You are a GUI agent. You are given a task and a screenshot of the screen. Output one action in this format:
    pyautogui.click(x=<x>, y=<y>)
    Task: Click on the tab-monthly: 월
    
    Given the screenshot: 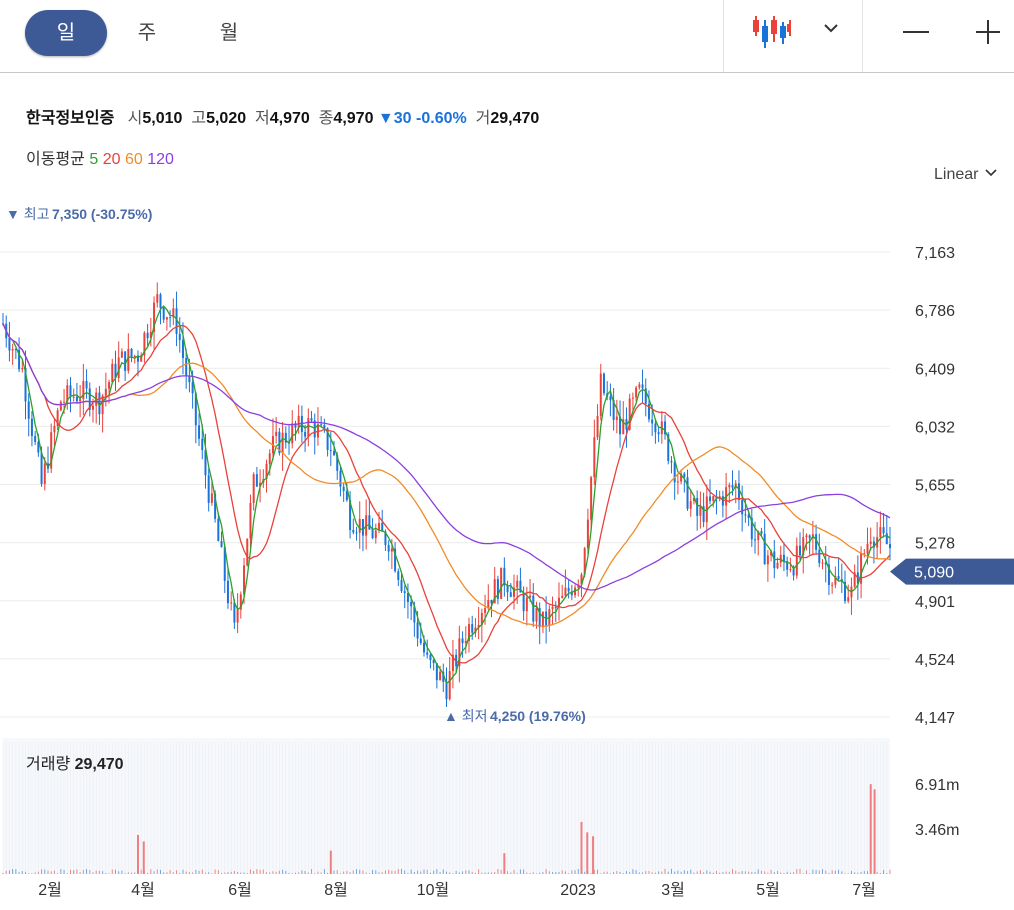 What is the action you would take?
    pyautogui.click(x=229, y=33)
    